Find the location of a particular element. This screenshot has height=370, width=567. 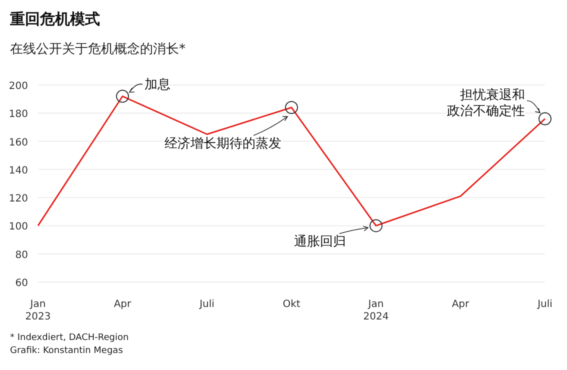

y-tick-label: 80 is located at coordinates (21, 255).